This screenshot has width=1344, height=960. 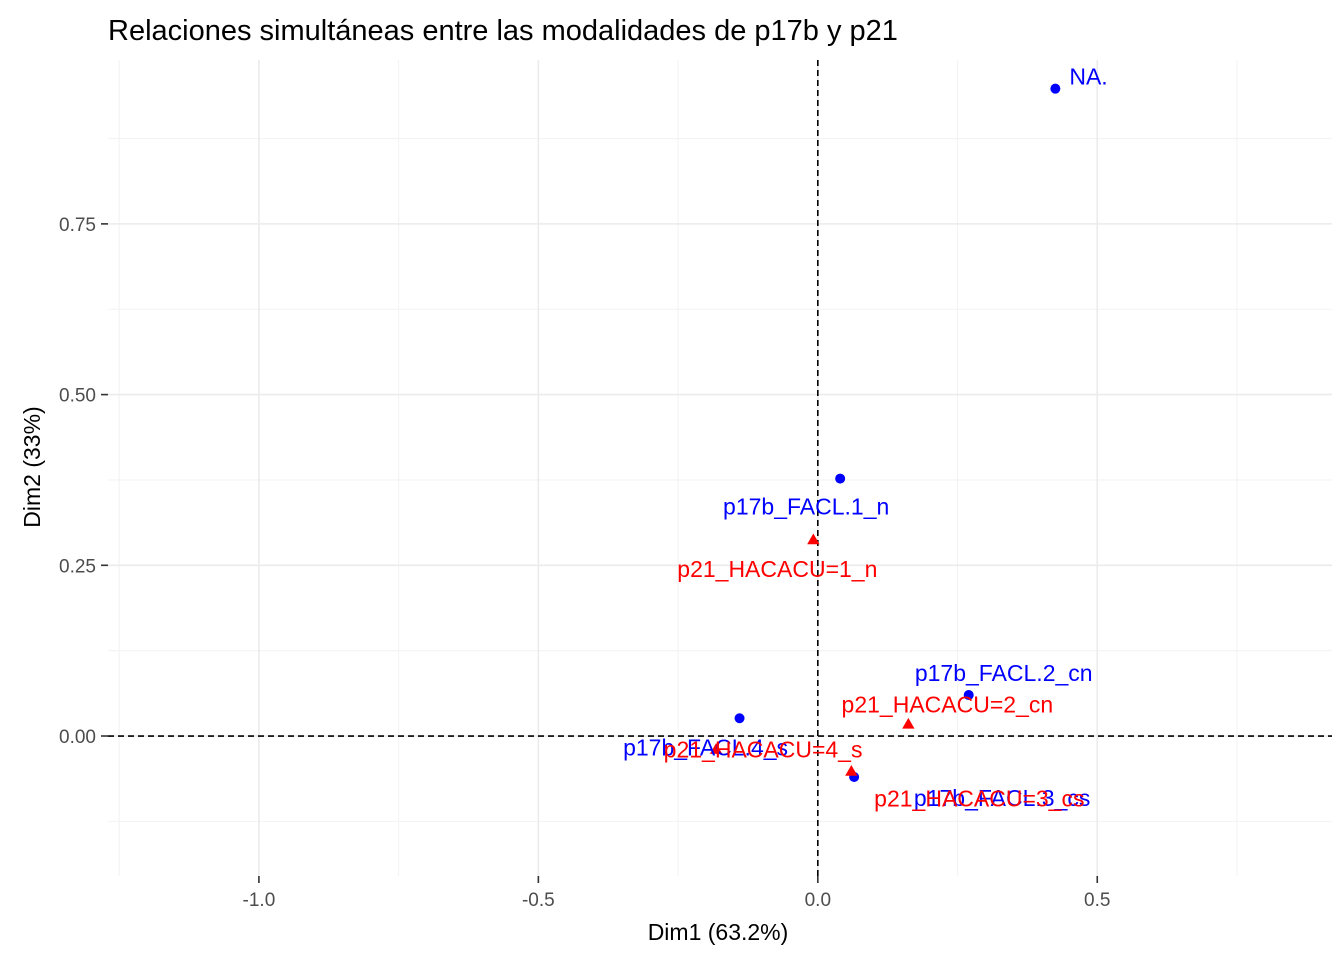 What do you see at coordinates (806, 507) in the screenshot?
I see `point-label: p17b_FACL.1_n` at bounding box center [806, 507].